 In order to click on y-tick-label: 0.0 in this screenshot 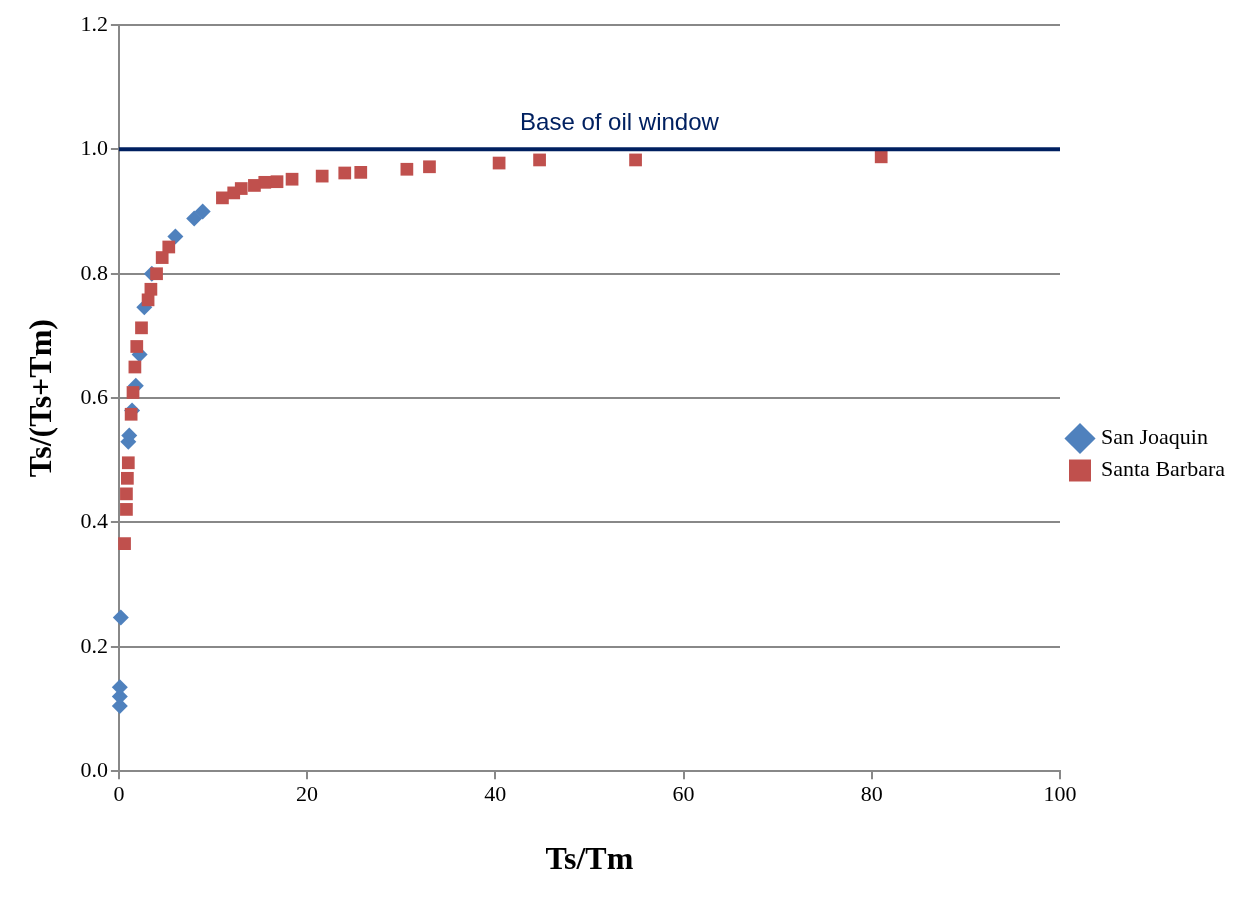, I will do `click(94, 769)`.